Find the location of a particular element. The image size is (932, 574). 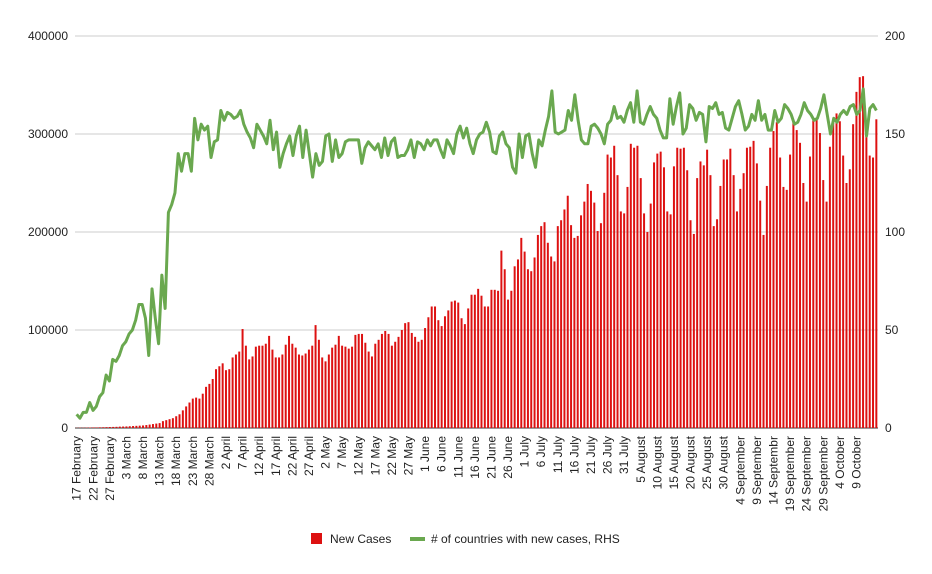

x-tick-label: 26 June is located at coordinates (508, 457).